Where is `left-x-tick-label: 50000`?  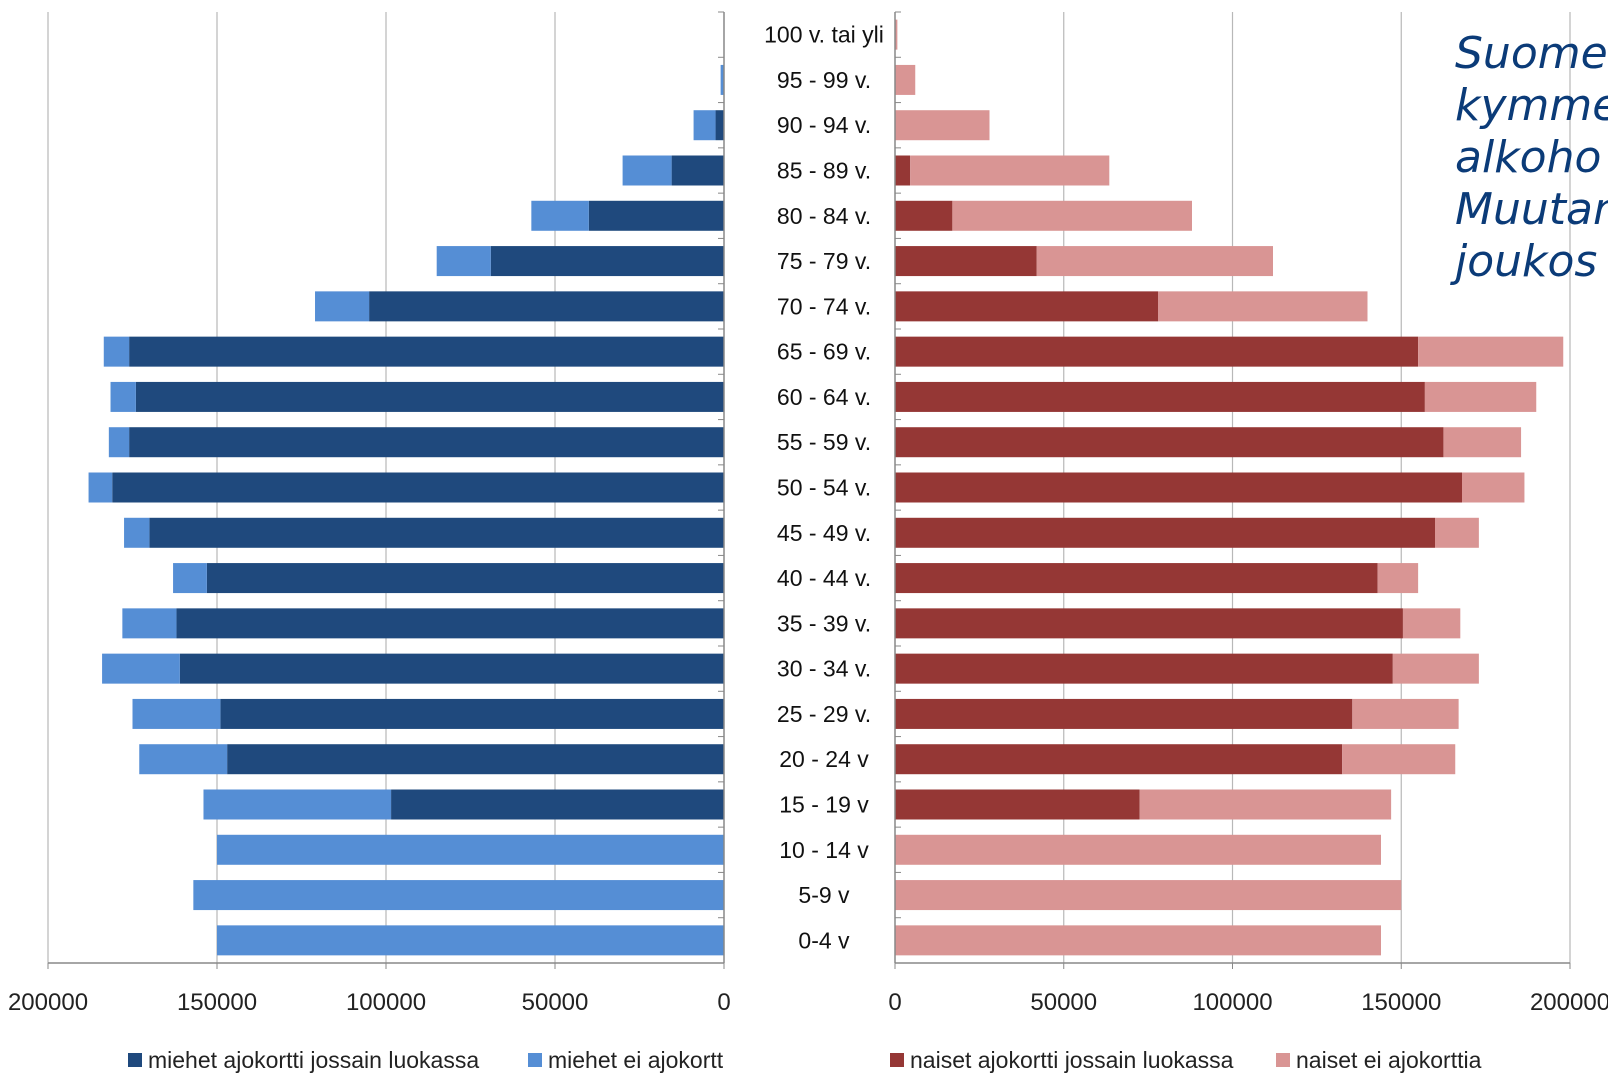
left-x-tick-label: 50000 is located at coordinates (555, 1002).